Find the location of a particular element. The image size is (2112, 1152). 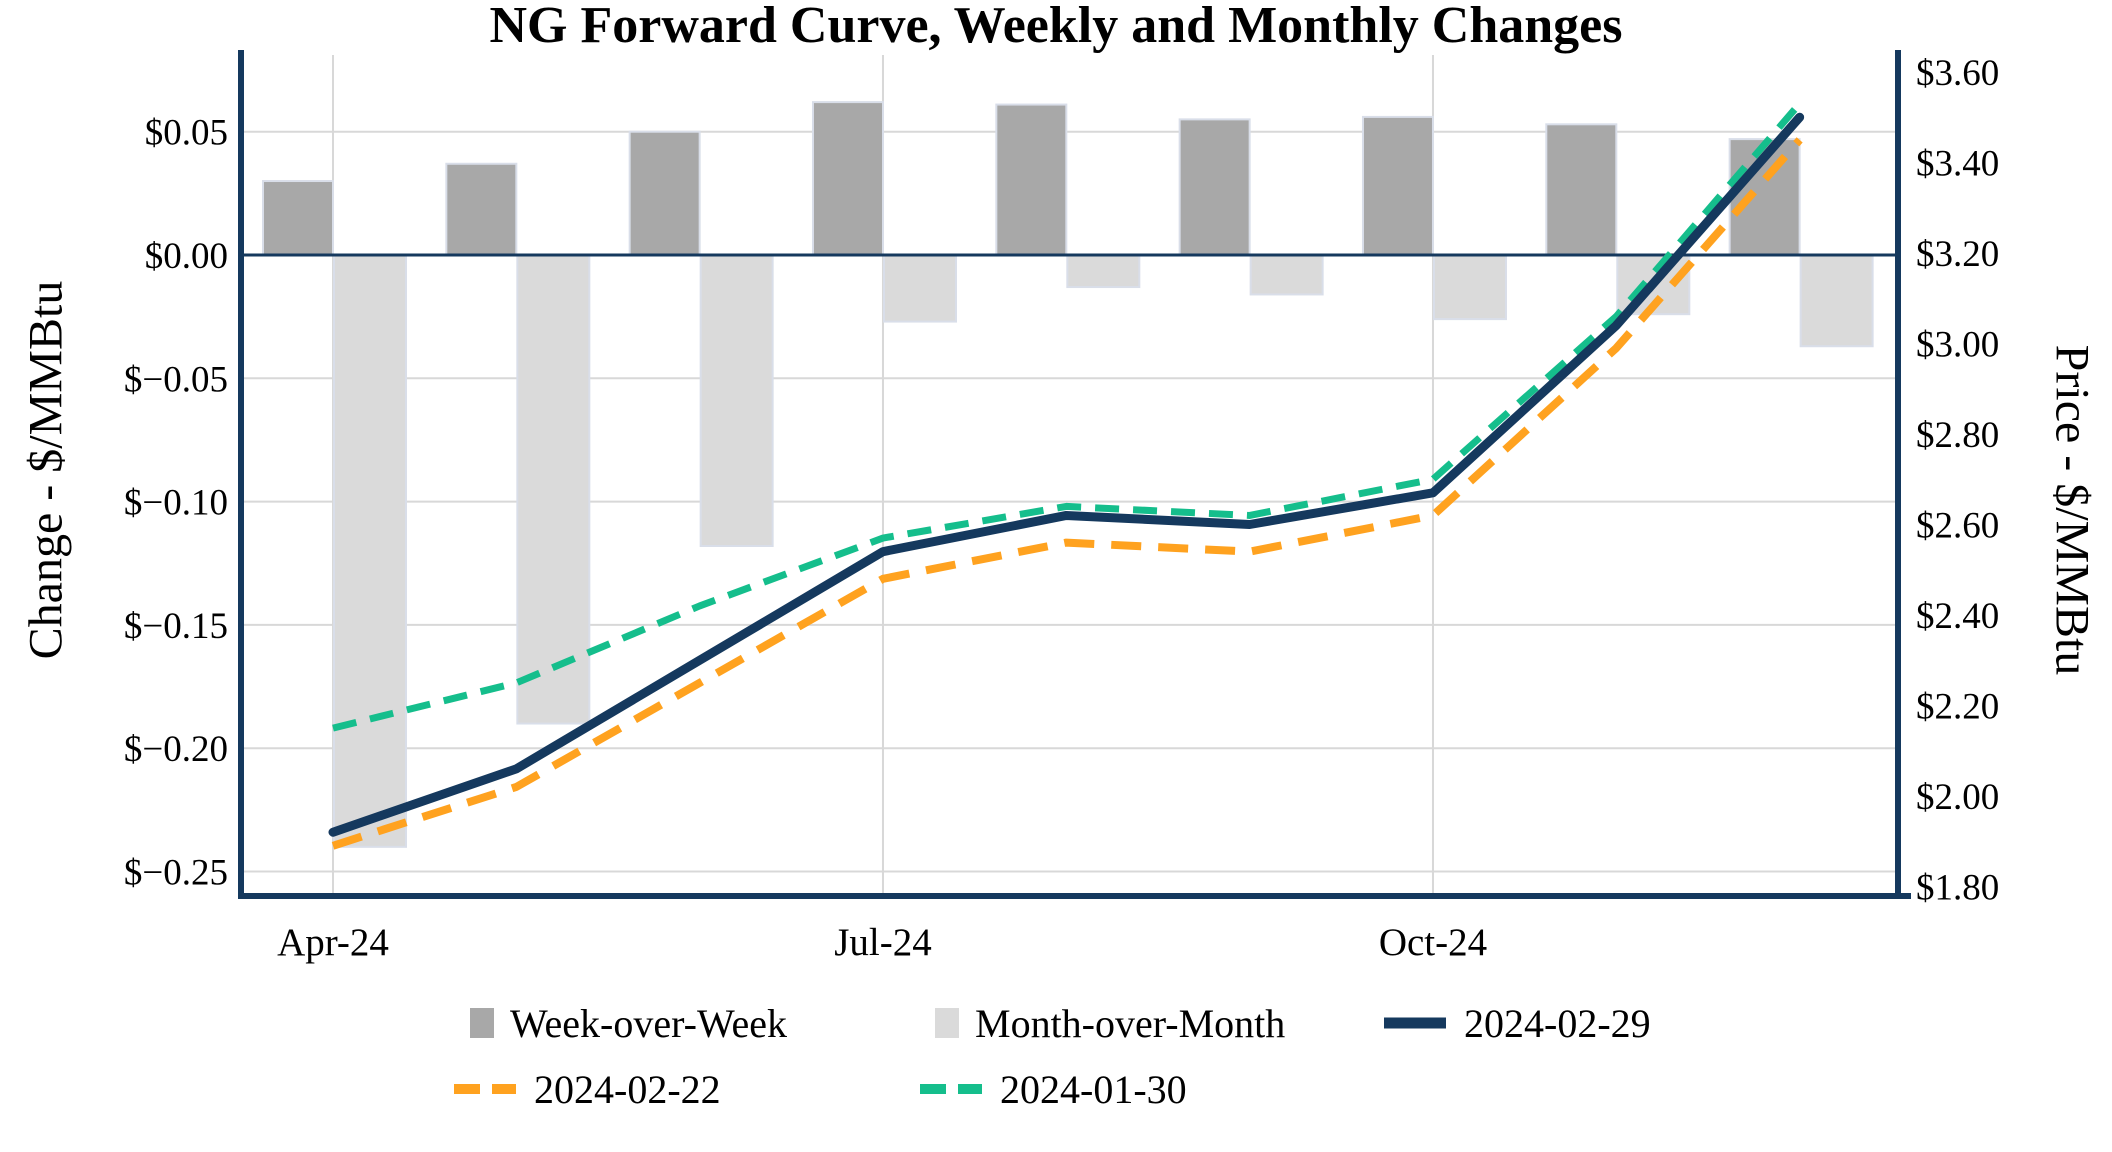

legend-label: Week-over-Week is located at coordinates (649, 1023).